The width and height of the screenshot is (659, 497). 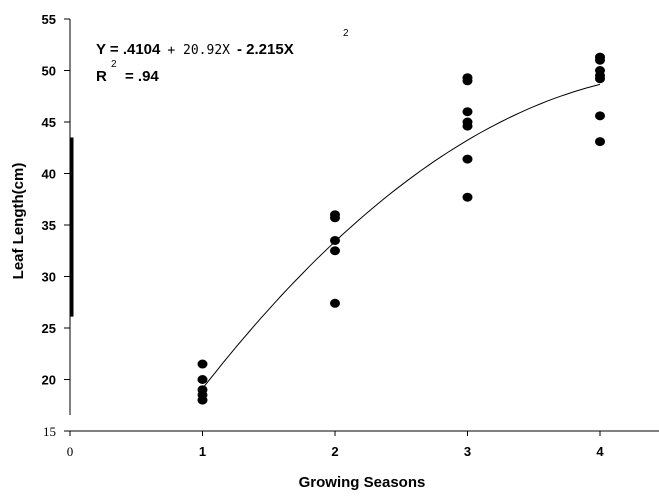 I want to click on equation-exponent: 2, so click(x=346, y=33).